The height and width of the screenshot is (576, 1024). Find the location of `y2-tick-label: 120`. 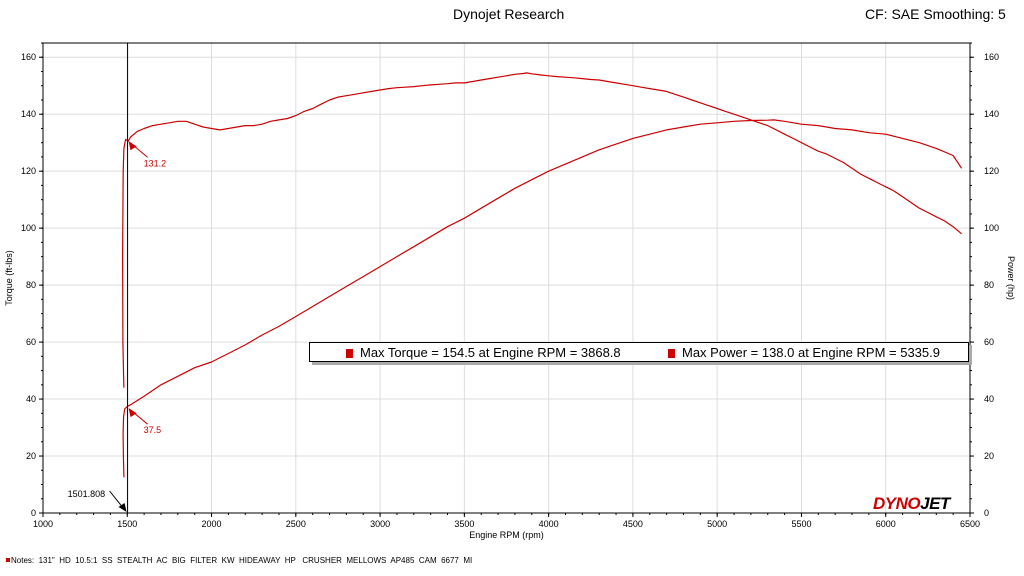

y2-tick-label: 120 is located at coordinates (991, 171).